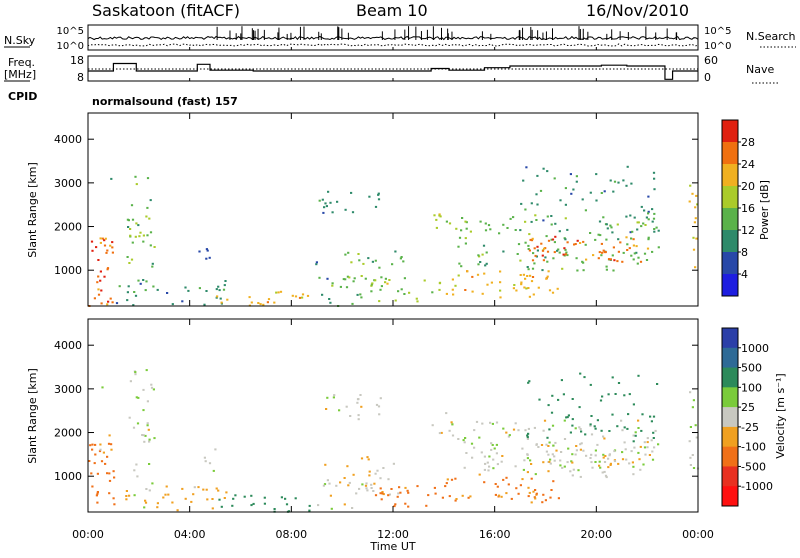  Describe the element at coordinates (80, 77) in the screenshot. I see `freq-tick-bottom: 8` at that location.